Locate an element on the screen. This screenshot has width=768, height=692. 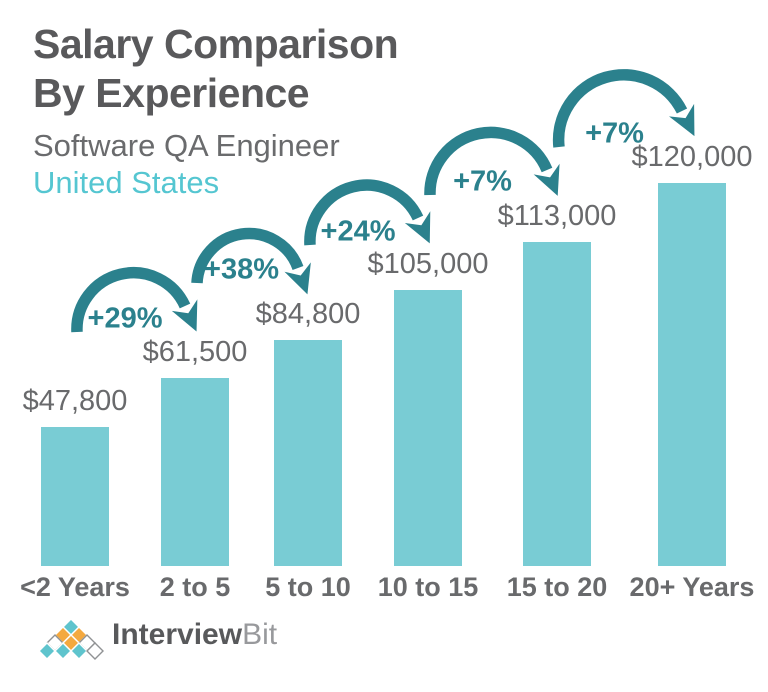
chart-subtitle: Software QA Engineer is located at coordinates (186, 145).